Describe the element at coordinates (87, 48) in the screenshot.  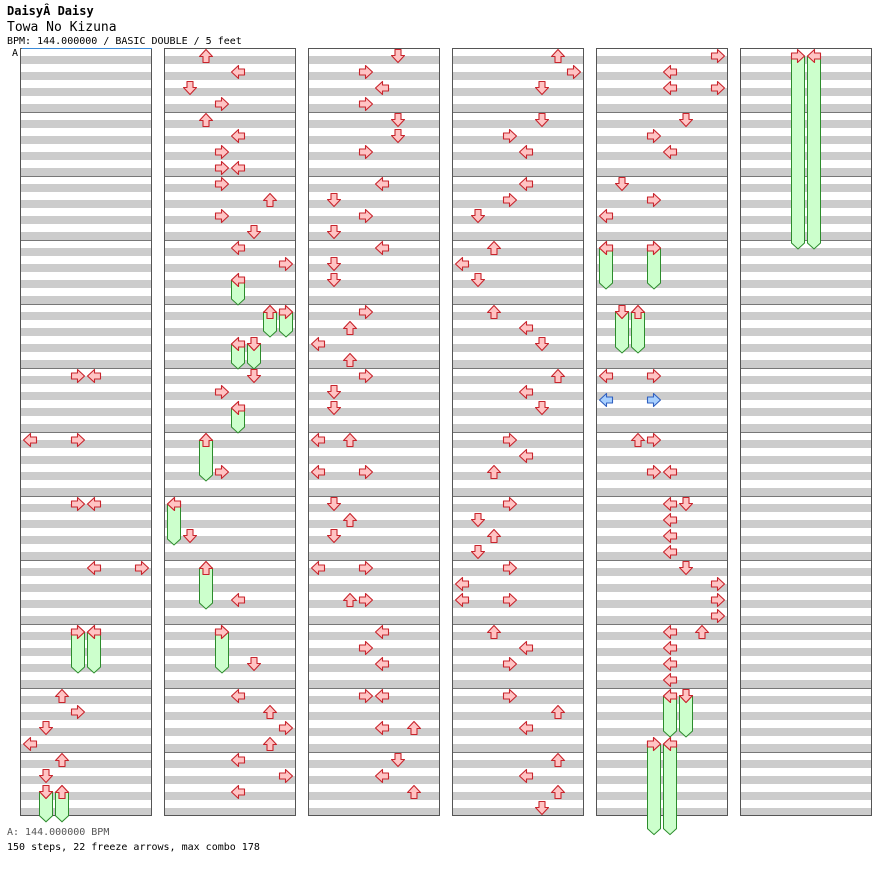
I see `bpm-change-line` at that location.